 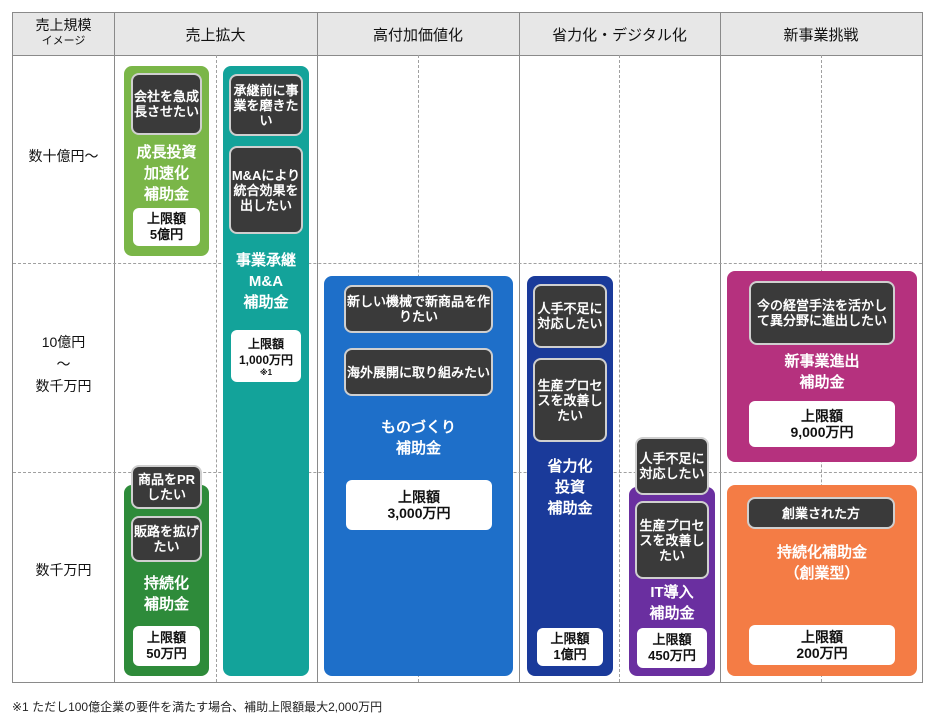 I want to click on cap-box: 上限額 1億円, so click(x=570, y=647).